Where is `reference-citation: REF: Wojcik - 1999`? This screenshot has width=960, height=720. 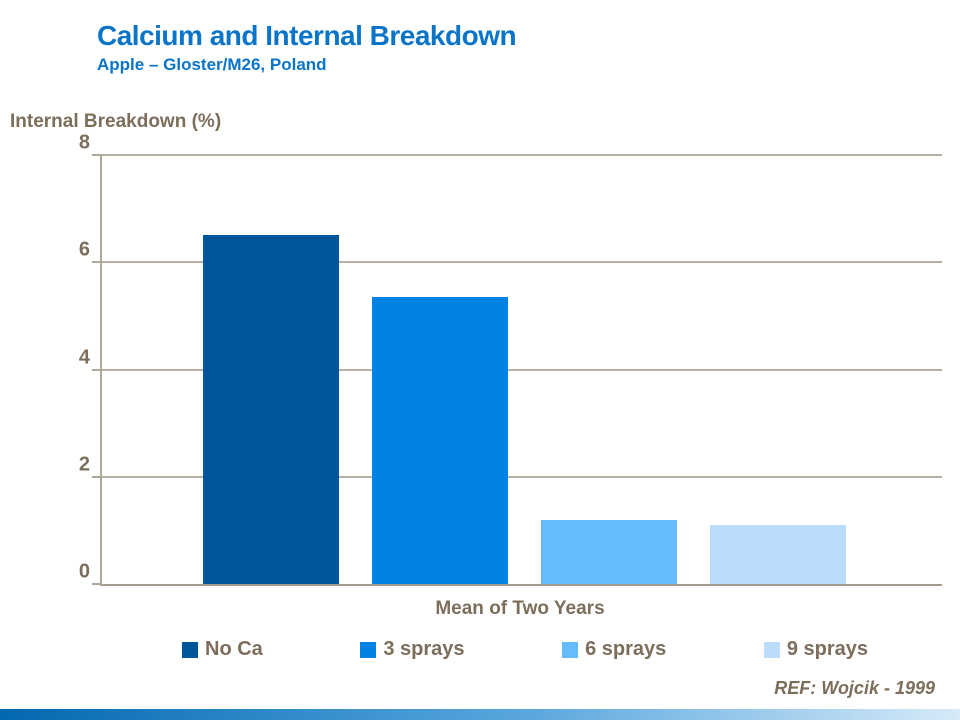 reference-citation: REF: Wojcik - 1999 is located at coordinates (854, 688).